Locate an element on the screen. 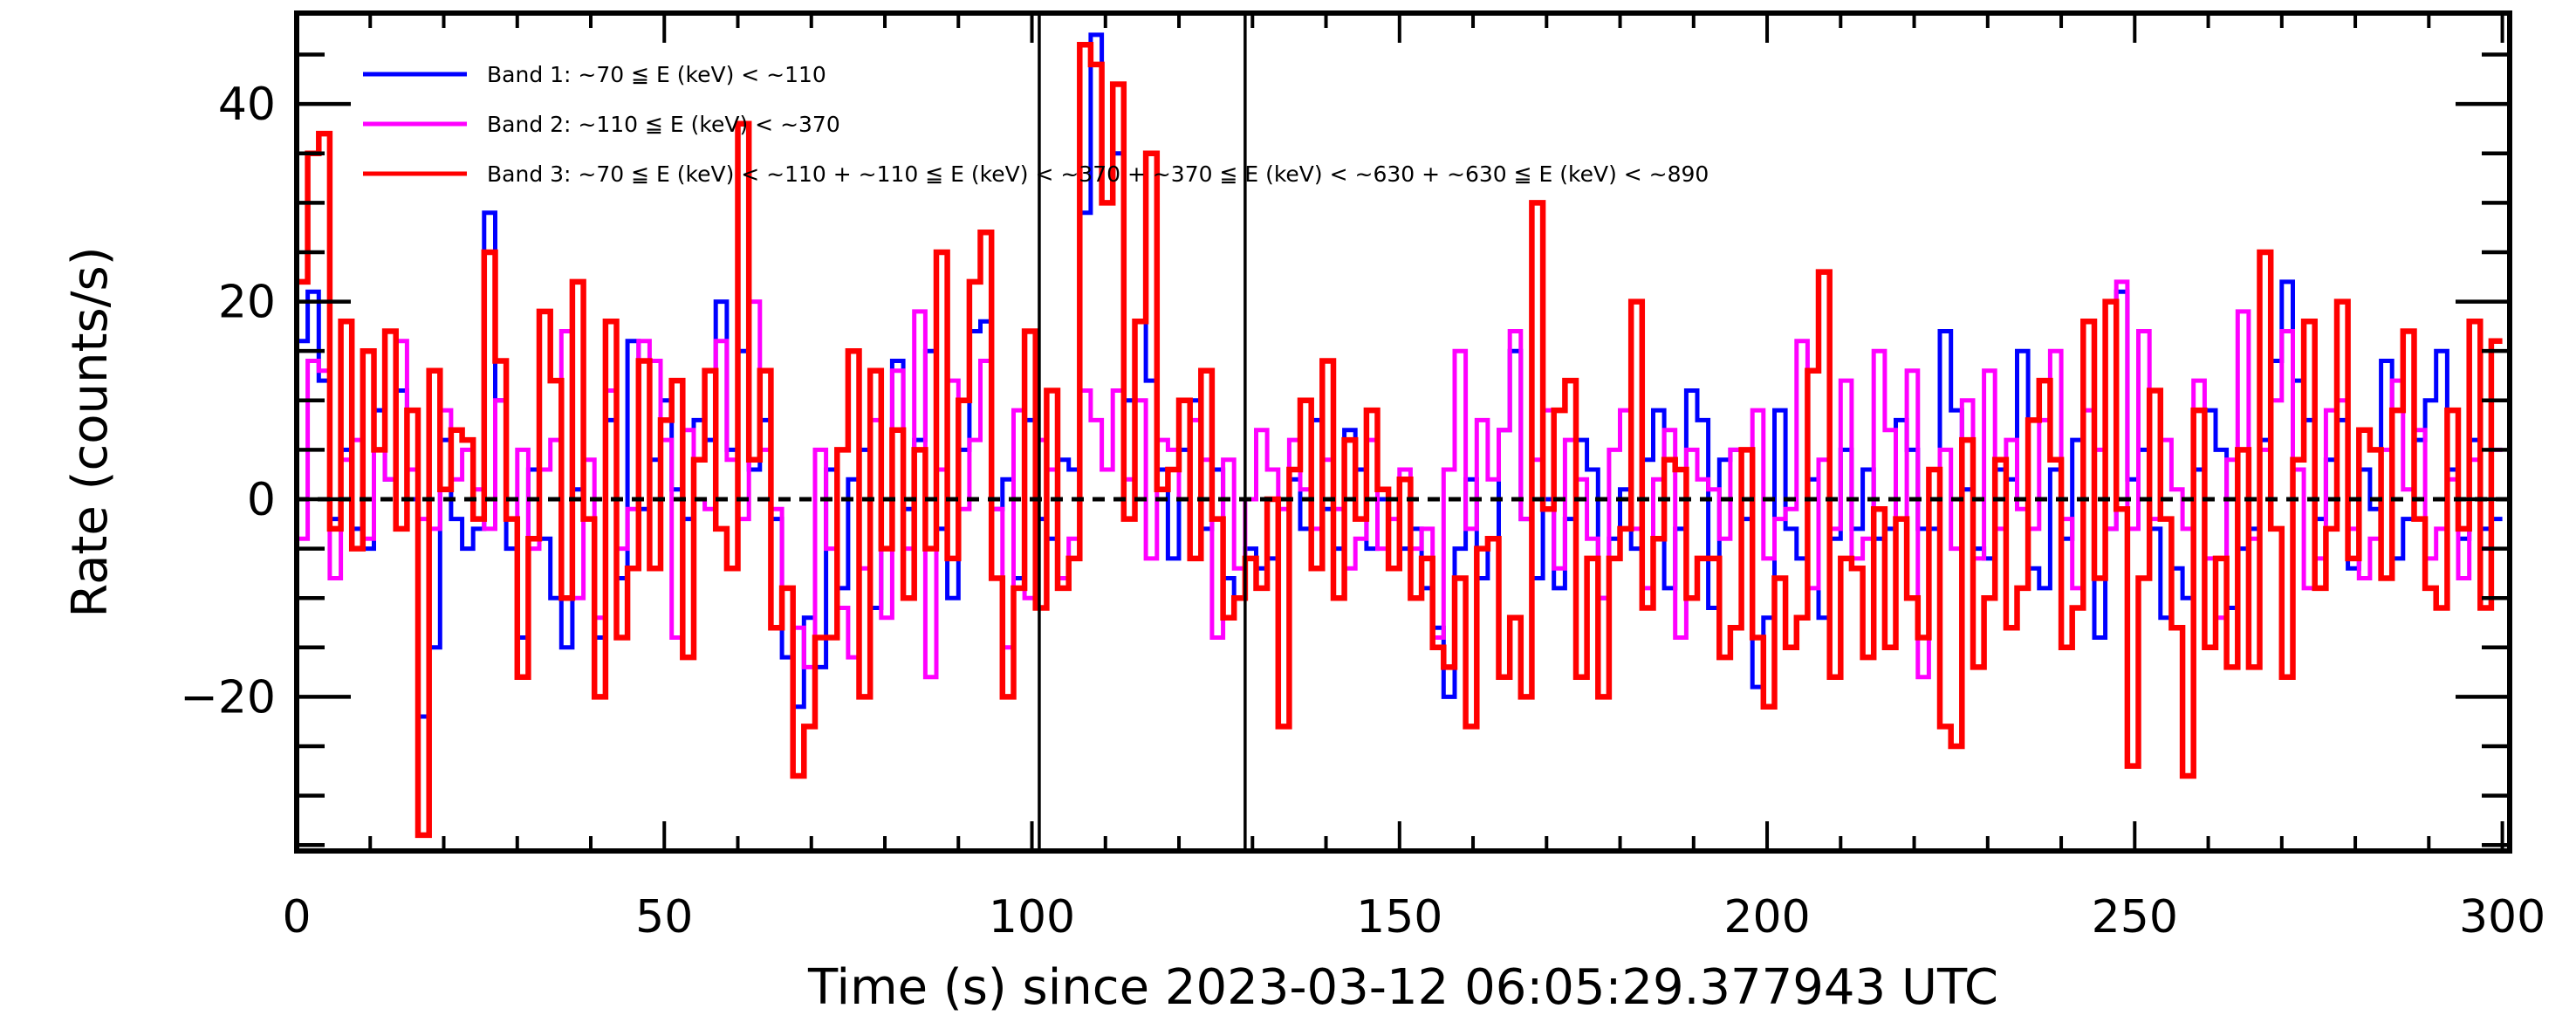  x-tick-label: 0 is located at coordinates (297, 917).